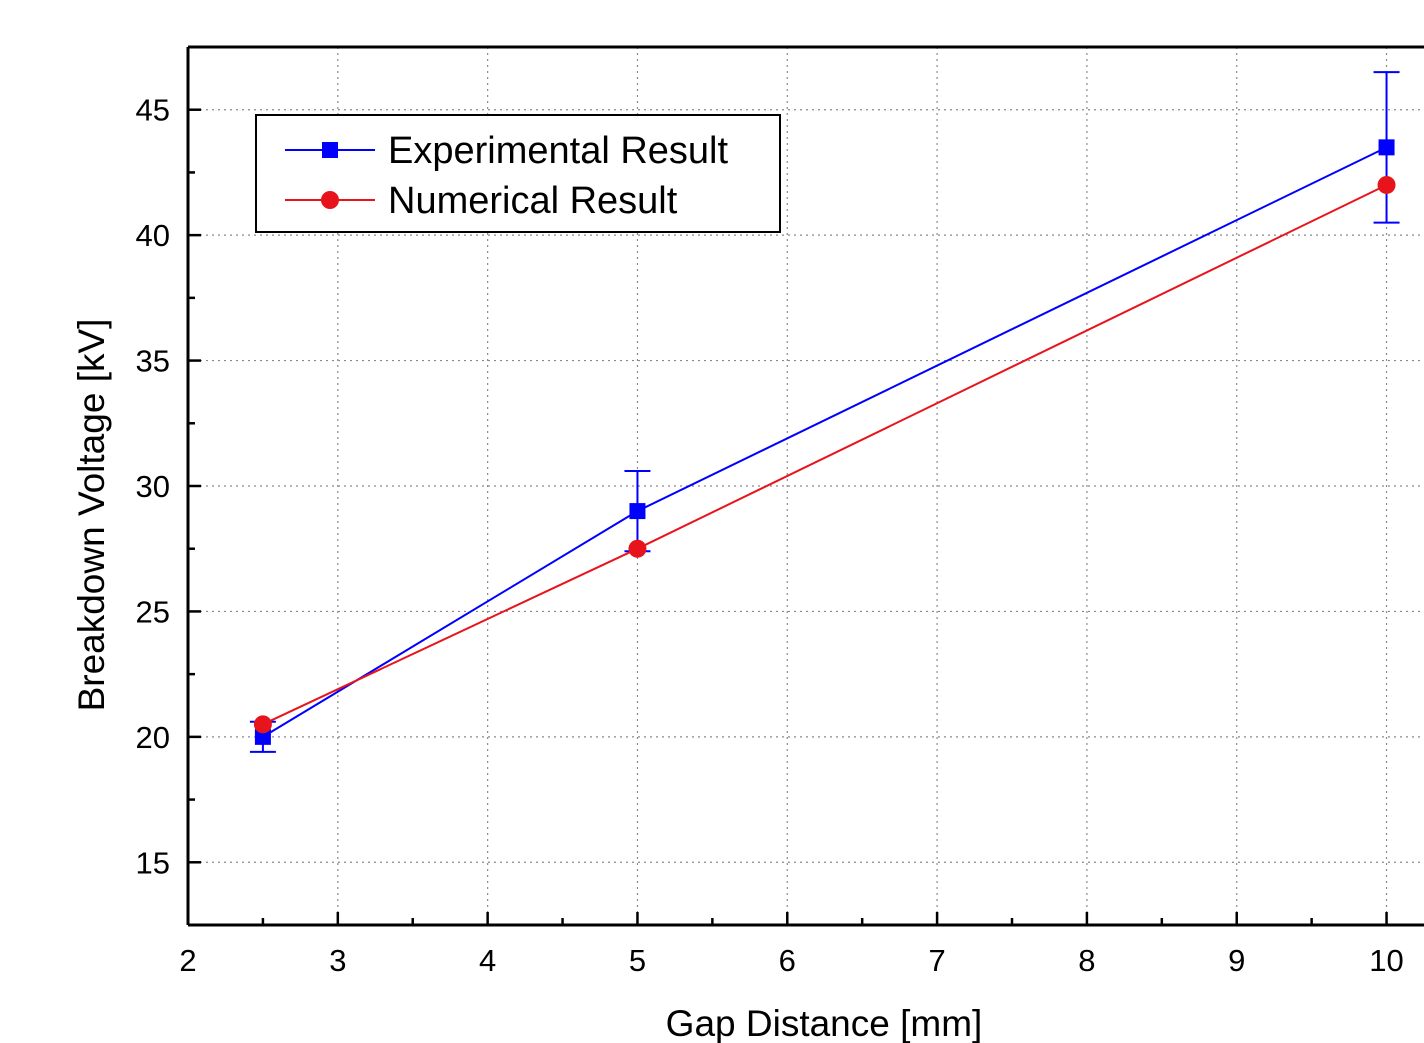 The image size is (1424, 1043). I want to click on legend: Experimental Result Numerical Result, so click(518, 173).